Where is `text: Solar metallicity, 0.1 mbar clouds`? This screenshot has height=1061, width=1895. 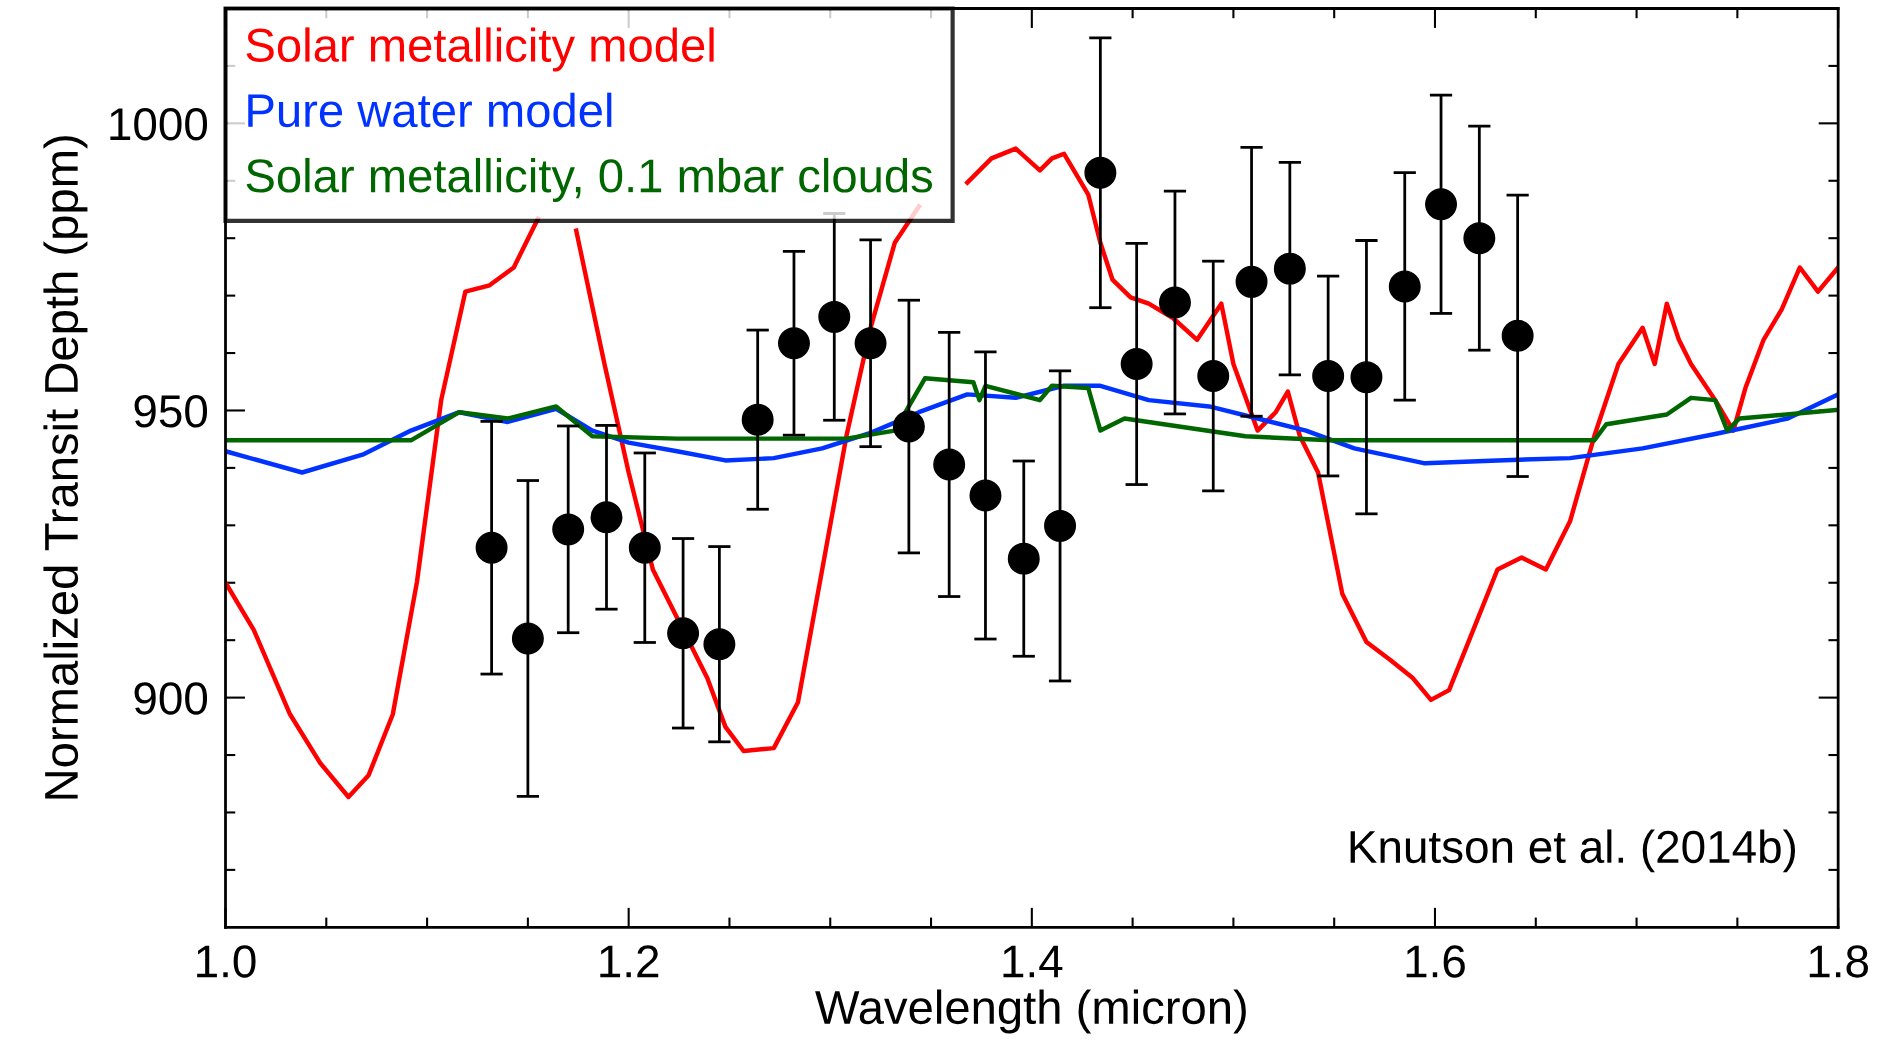
text: Solar metallicity, 0.1 mbar clouds is located at coordinates (589, 179).